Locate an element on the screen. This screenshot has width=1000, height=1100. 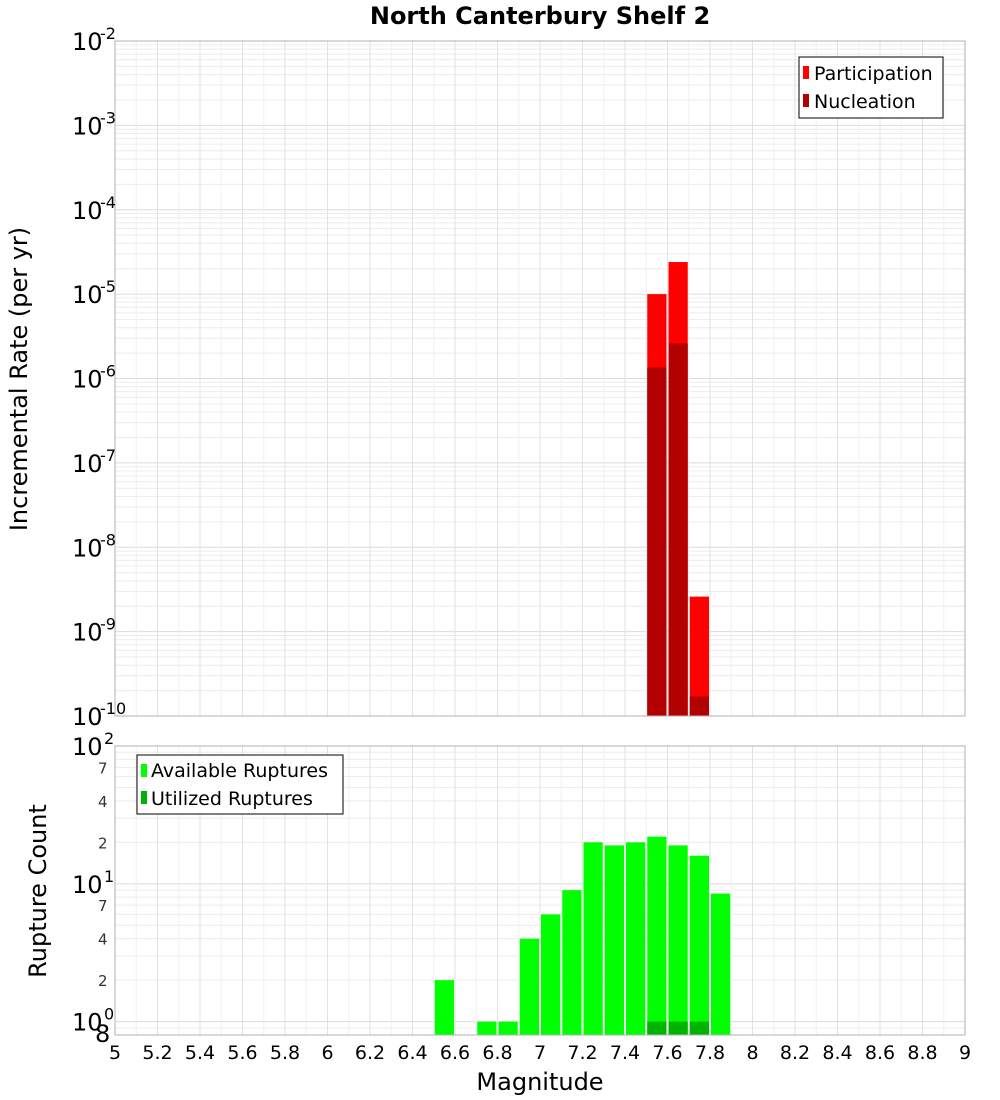
rate-y-tick-exponent: -10 is located at coordinates (113, 708).